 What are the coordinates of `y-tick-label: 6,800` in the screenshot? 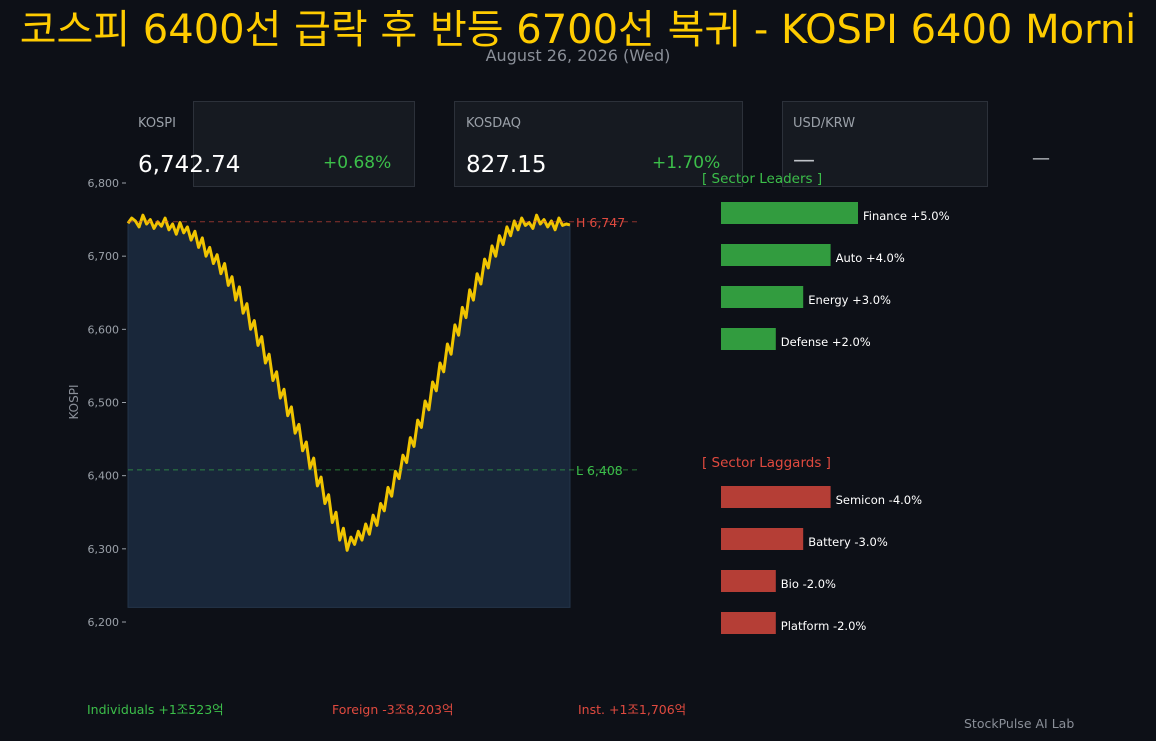 It's located at (104, 183).